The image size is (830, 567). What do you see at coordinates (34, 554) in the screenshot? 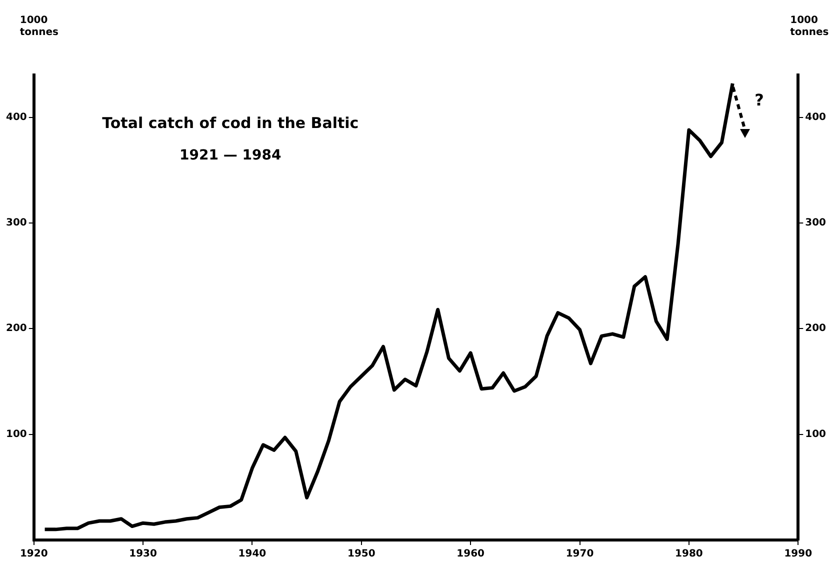
I see `x-tick-label: 1920` at bounding box center [34, 554].